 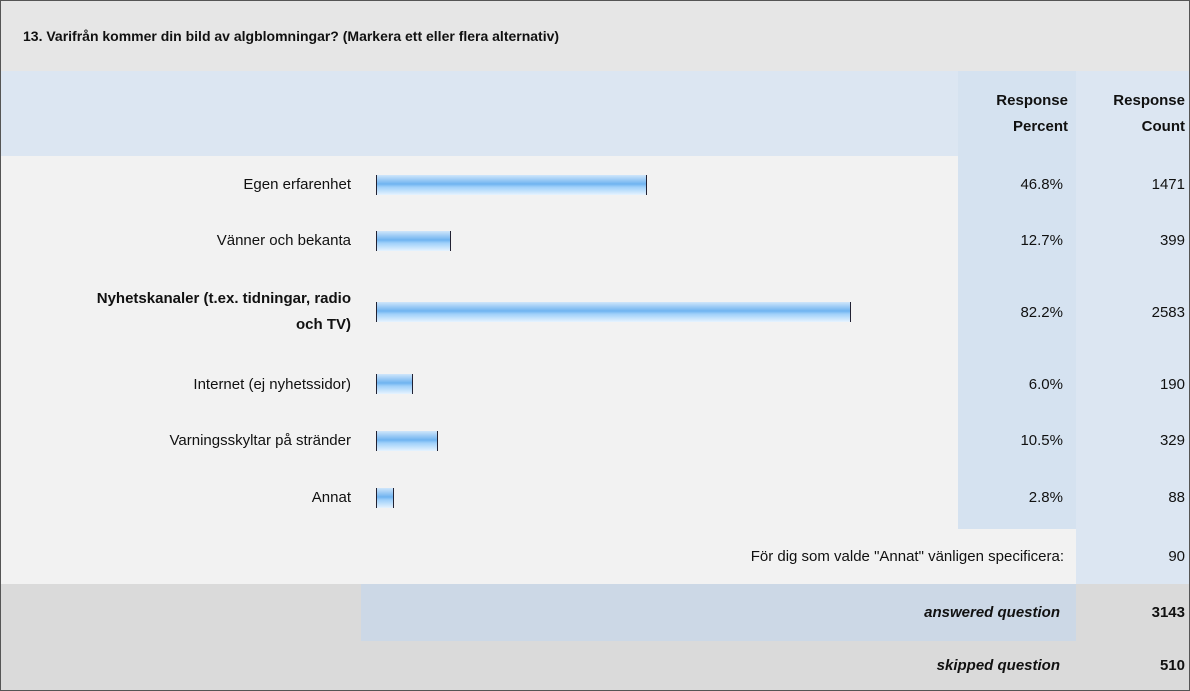 I want to click on count: 2583, so click(x=1168, y=312).